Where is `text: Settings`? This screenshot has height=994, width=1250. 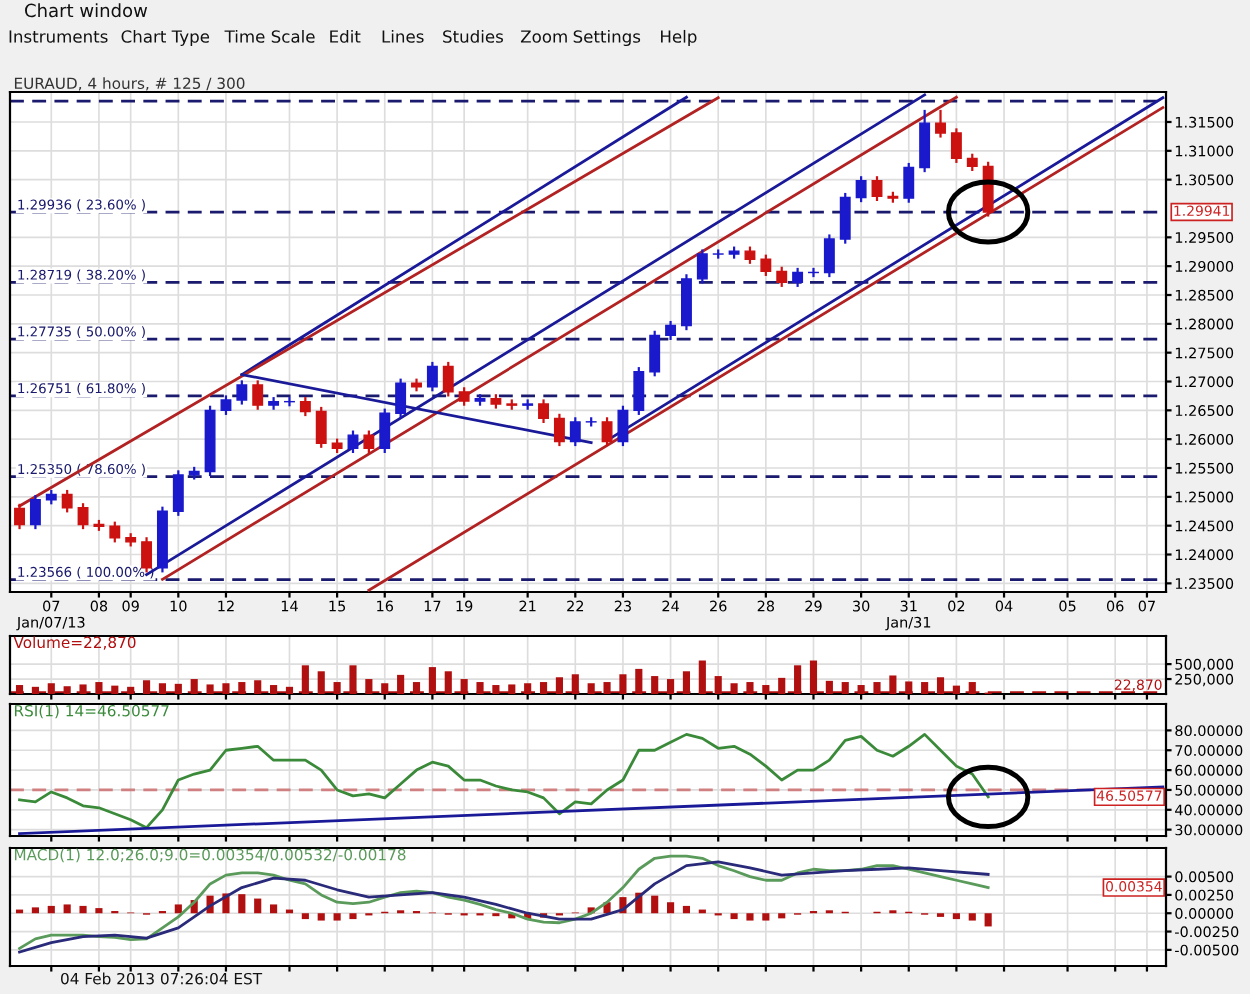
text: Settings is located at coordinates (607, 38).